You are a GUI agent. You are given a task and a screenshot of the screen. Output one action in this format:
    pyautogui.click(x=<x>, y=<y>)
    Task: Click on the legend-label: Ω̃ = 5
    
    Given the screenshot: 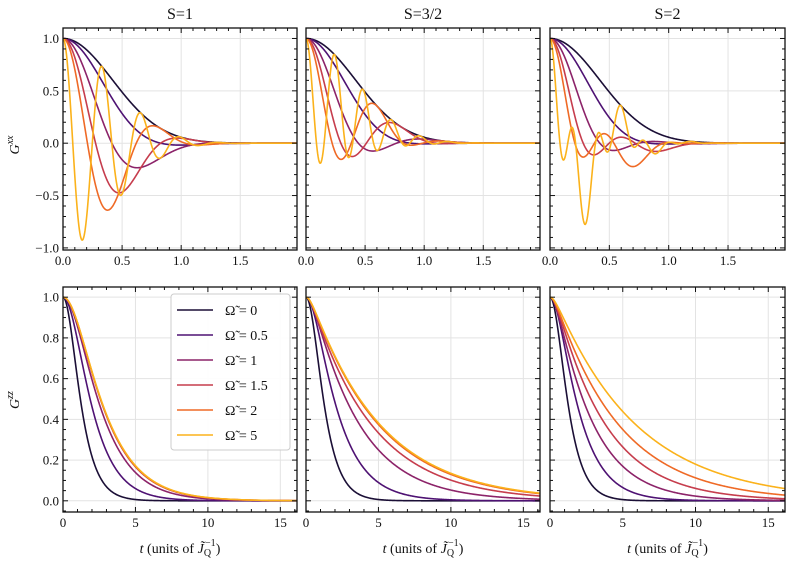 What is the action you would take?
    pyautogui.click(x=241, y=436)
    